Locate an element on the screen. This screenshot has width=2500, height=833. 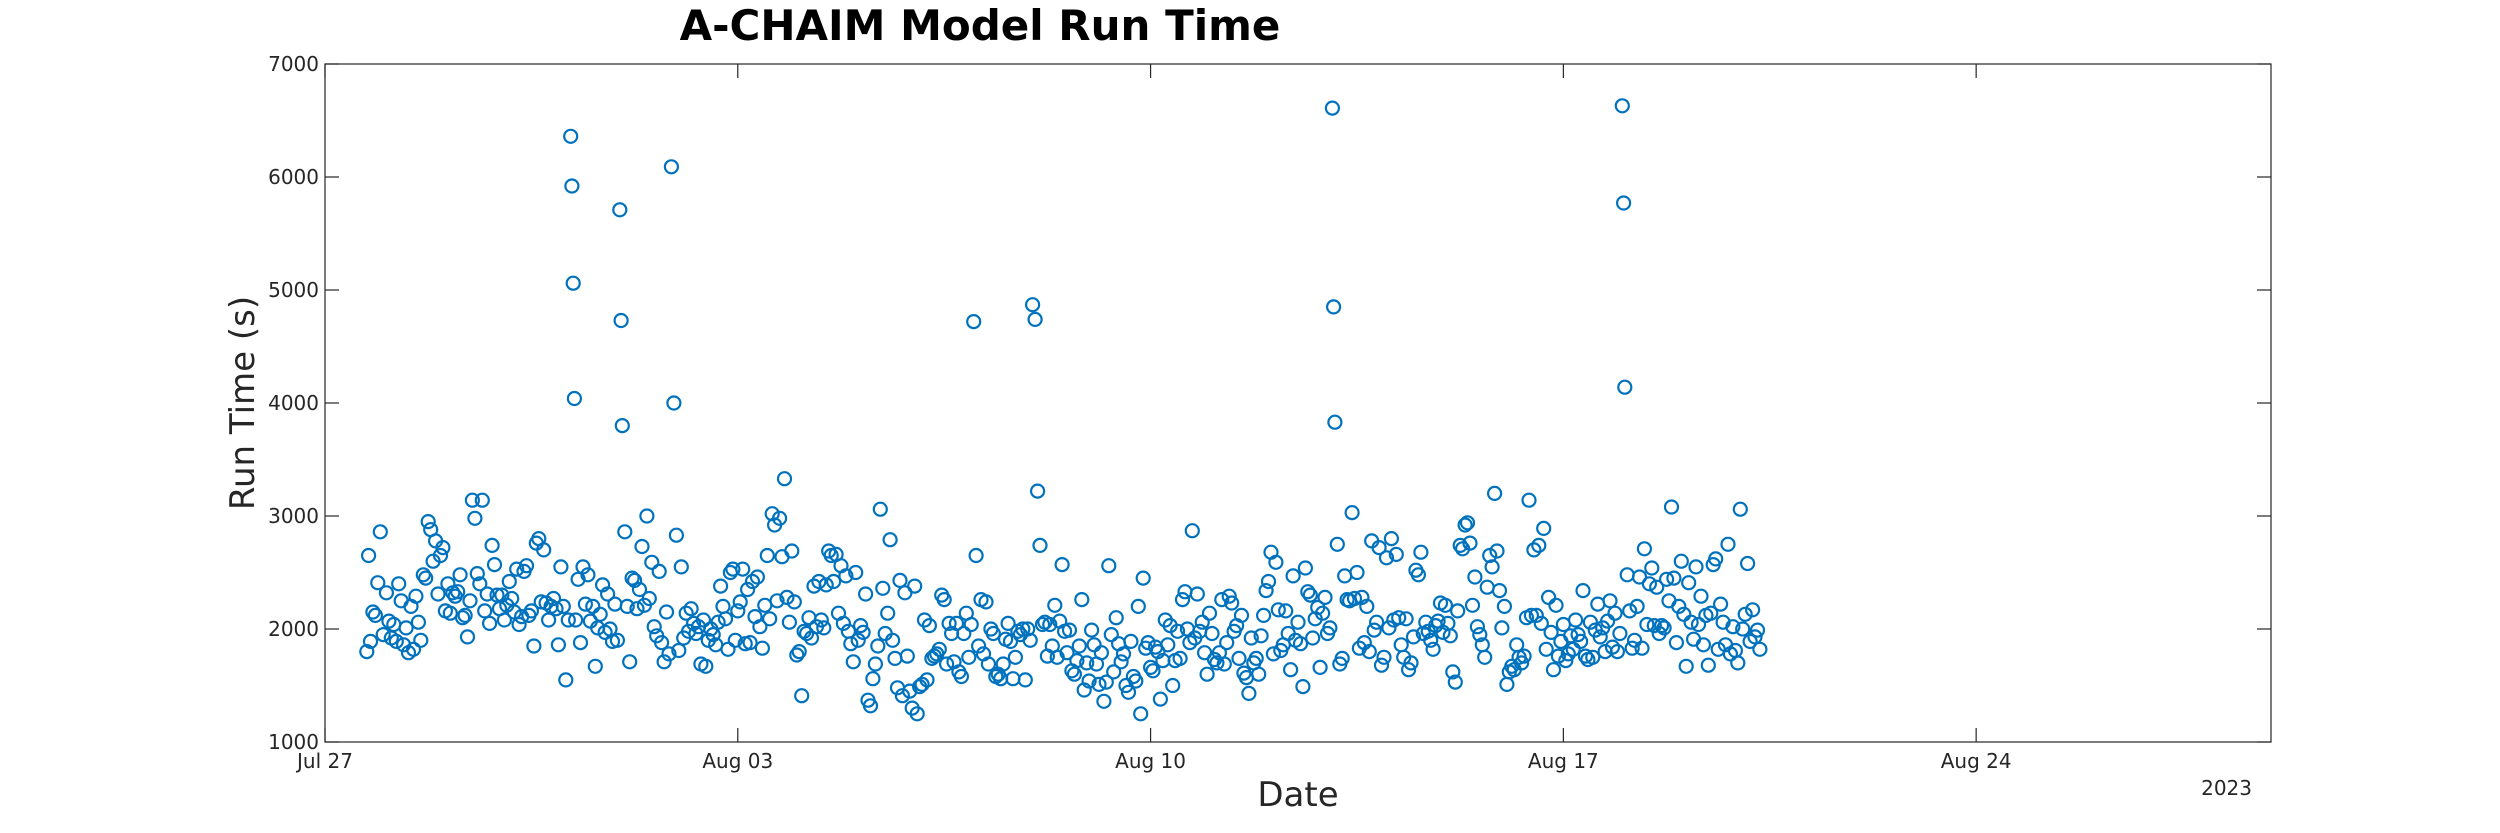
x-axis-label: Date is located at coordinates (1297, 795).